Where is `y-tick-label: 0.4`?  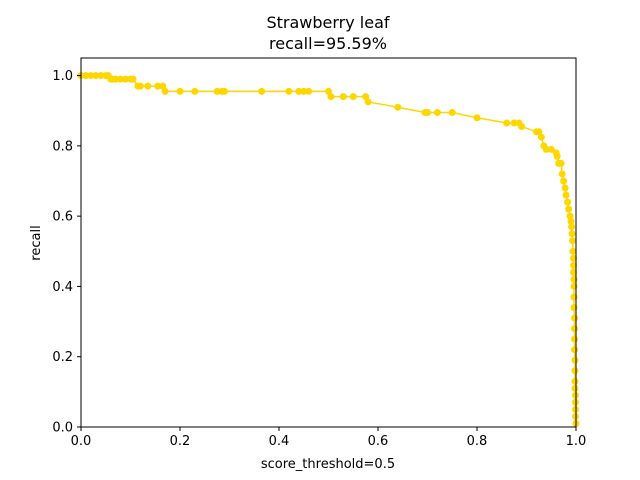
y-tick-label: 0.4 is located at coordinates (62, 287).